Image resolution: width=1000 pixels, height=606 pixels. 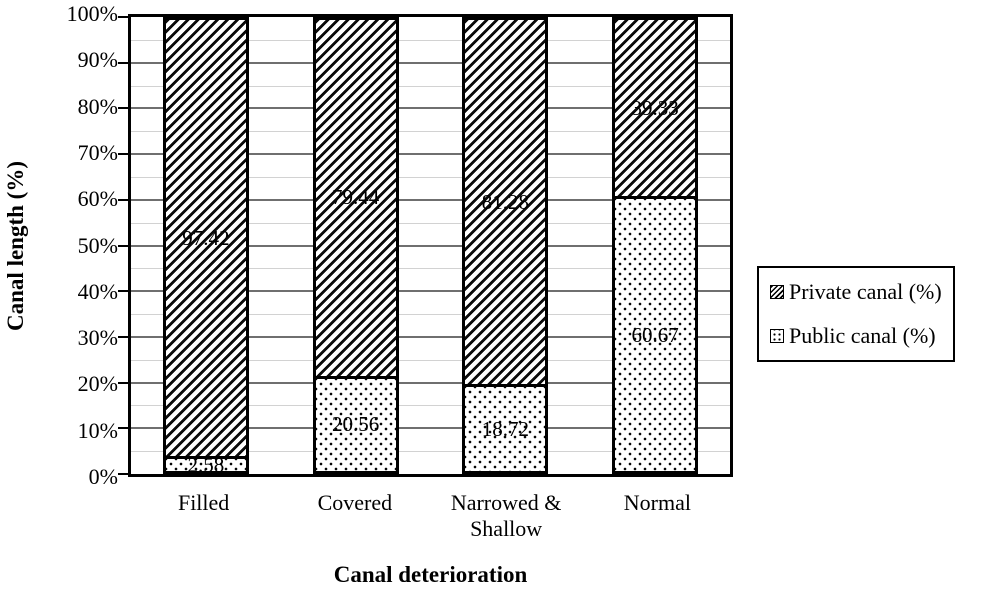 What do you see at coordinates (203, 502) in the screenshot?
I see `category-label: Filled` at bounding box center [203, 502].